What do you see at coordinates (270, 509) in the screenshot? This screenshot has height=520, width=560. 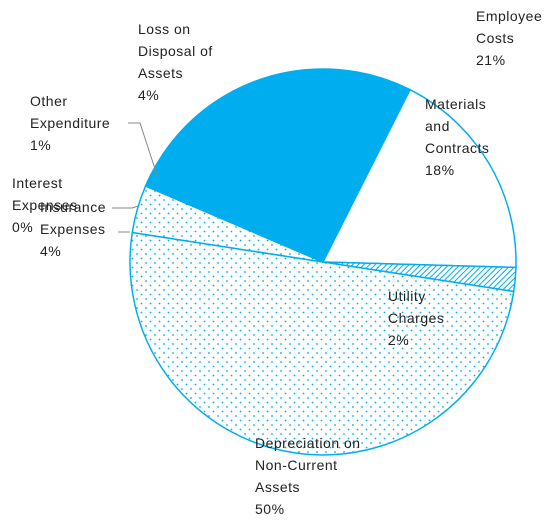 I see `slice-value: 50%` at bounding box center [270, 509].